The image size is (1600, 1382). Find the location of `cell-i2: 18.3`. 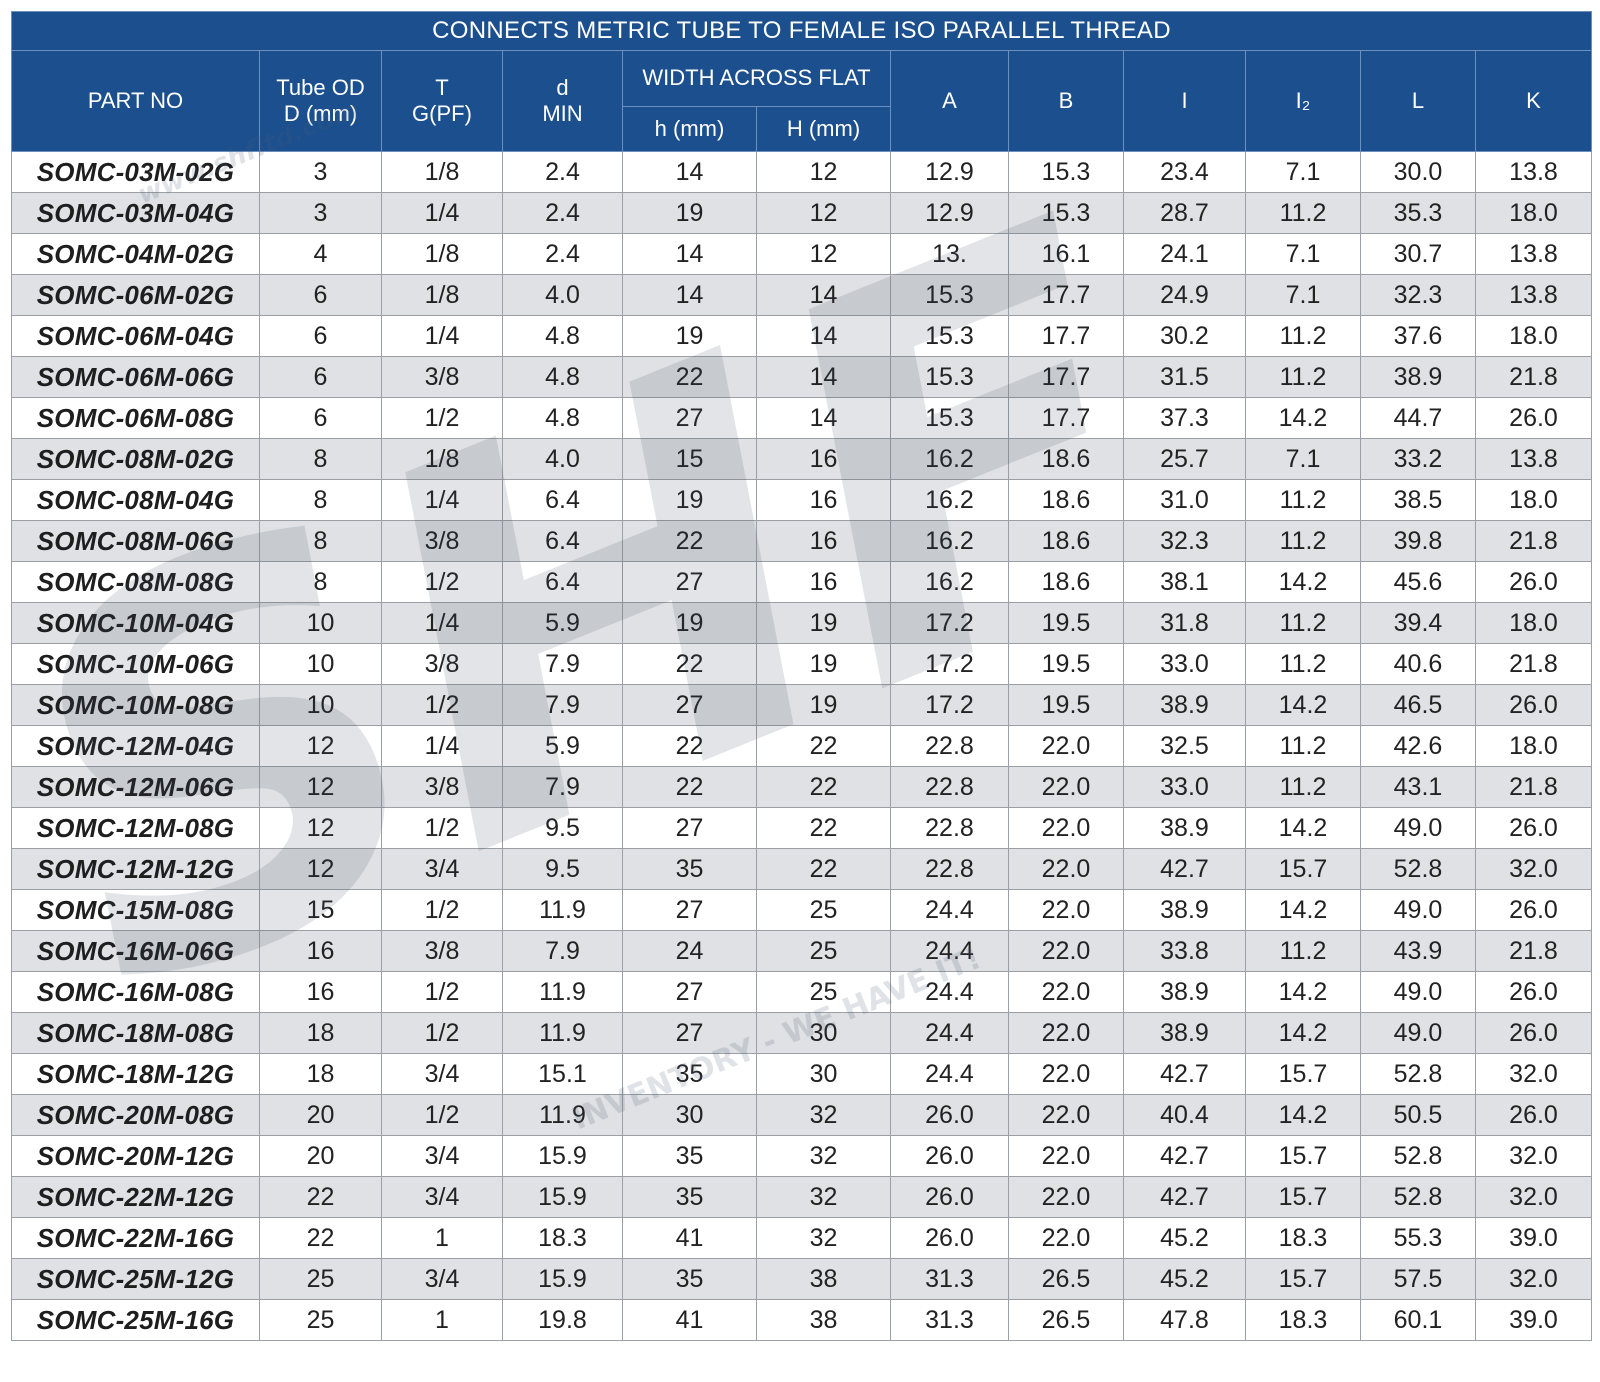

cell-i2: 18.3 is located at coordinates (1303, 1320).